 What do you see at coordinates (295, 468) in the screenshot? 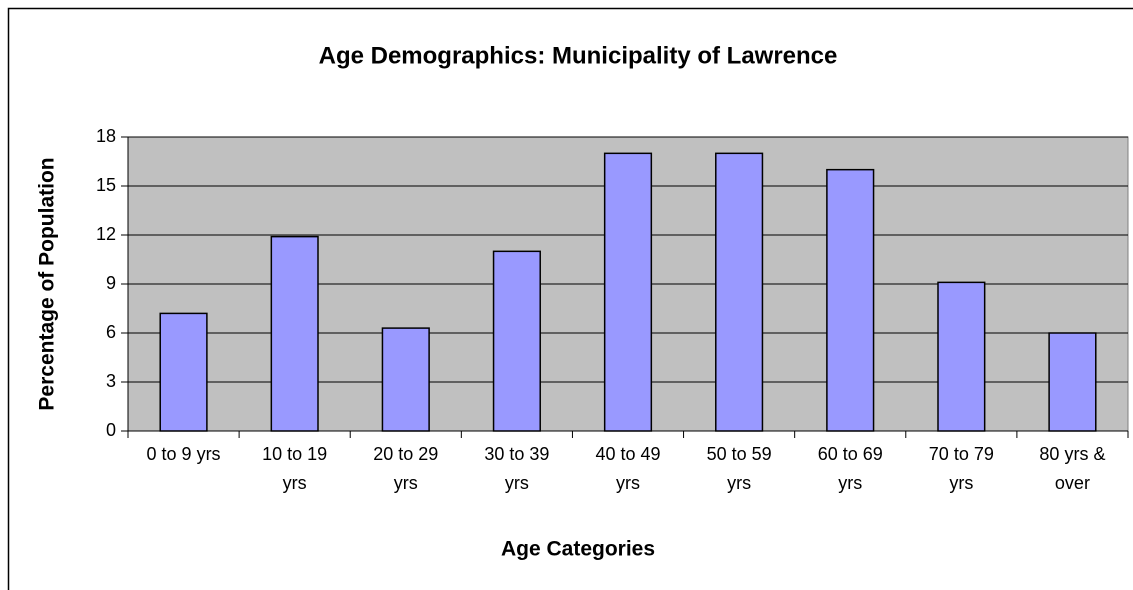
I see `x-tick-label: 10 to 19 yrs` at bounding box center [295, 468].